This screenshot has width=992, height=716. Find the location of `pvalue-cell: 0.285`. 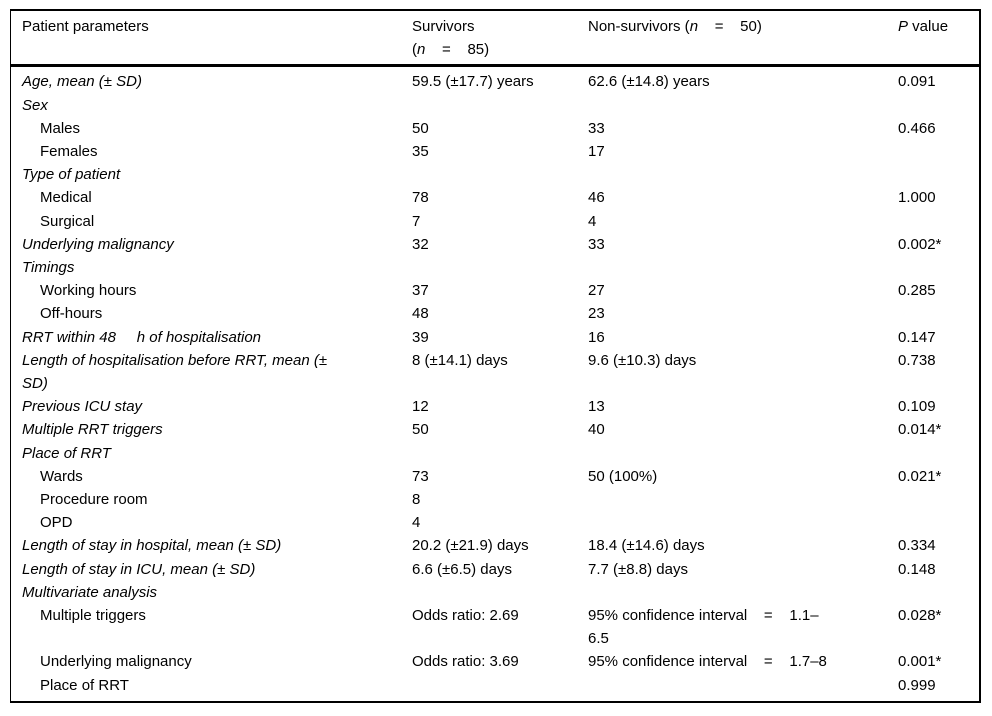

pvalue-cell: 0.285 is located at coordinates (917, 291).